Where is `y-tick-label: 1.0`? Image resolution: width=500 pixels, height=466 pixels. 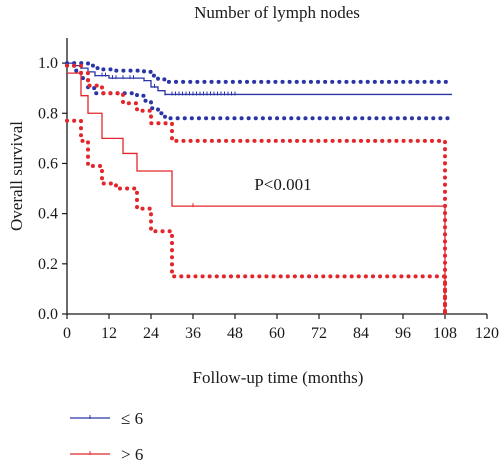 y-tick-label: 1.0 is located at coordinates (48, 63).